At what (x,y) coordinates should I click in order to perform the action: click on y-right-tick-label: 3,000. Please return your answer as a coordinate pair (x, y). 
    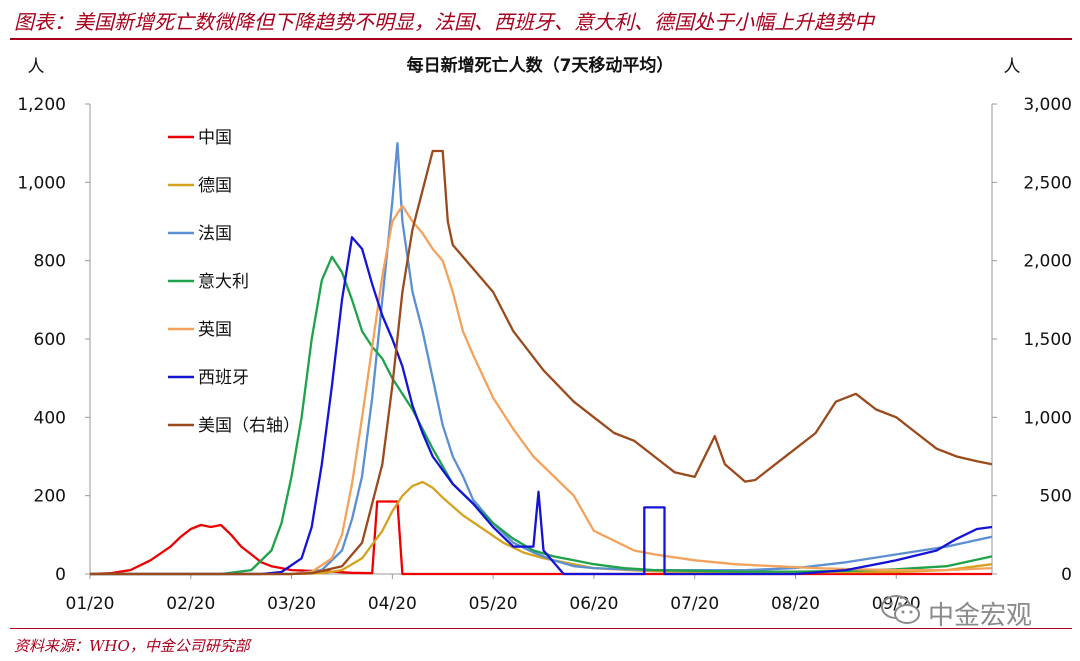
    Looking at the image, I should click on (1047, 105).